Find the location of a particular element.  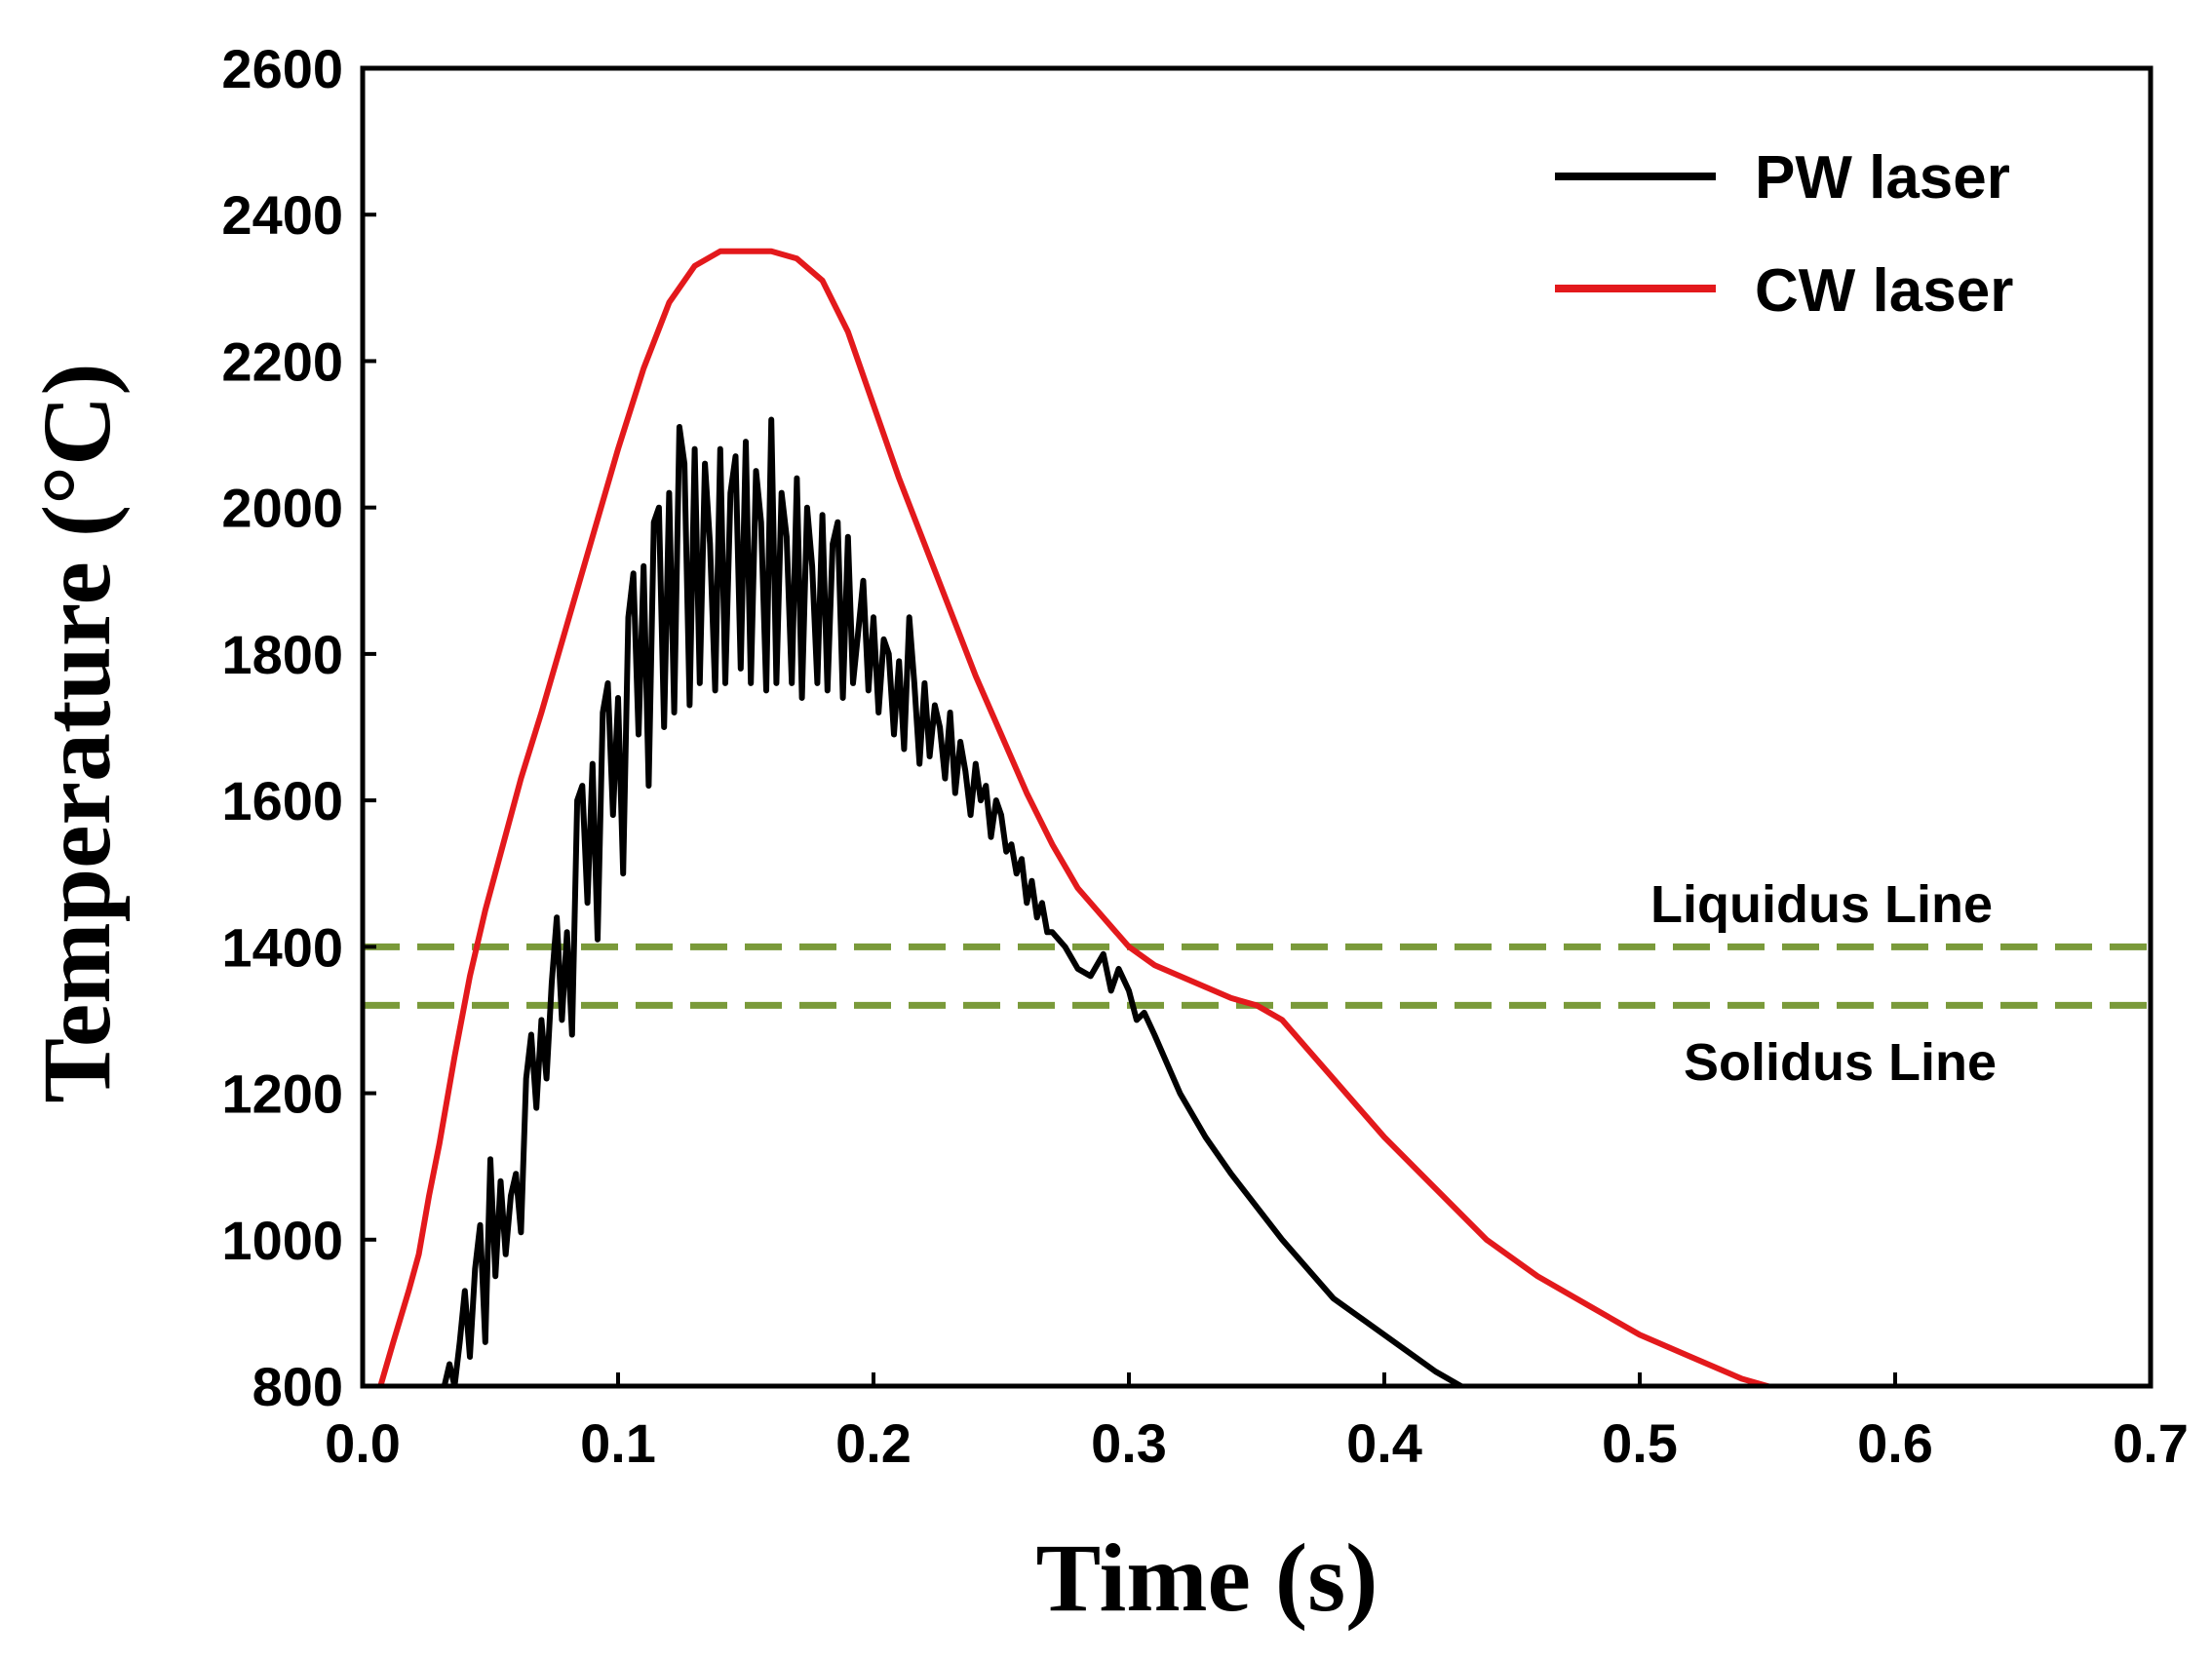

y-tick-label: 1400 is located at coordinates (282, 947).